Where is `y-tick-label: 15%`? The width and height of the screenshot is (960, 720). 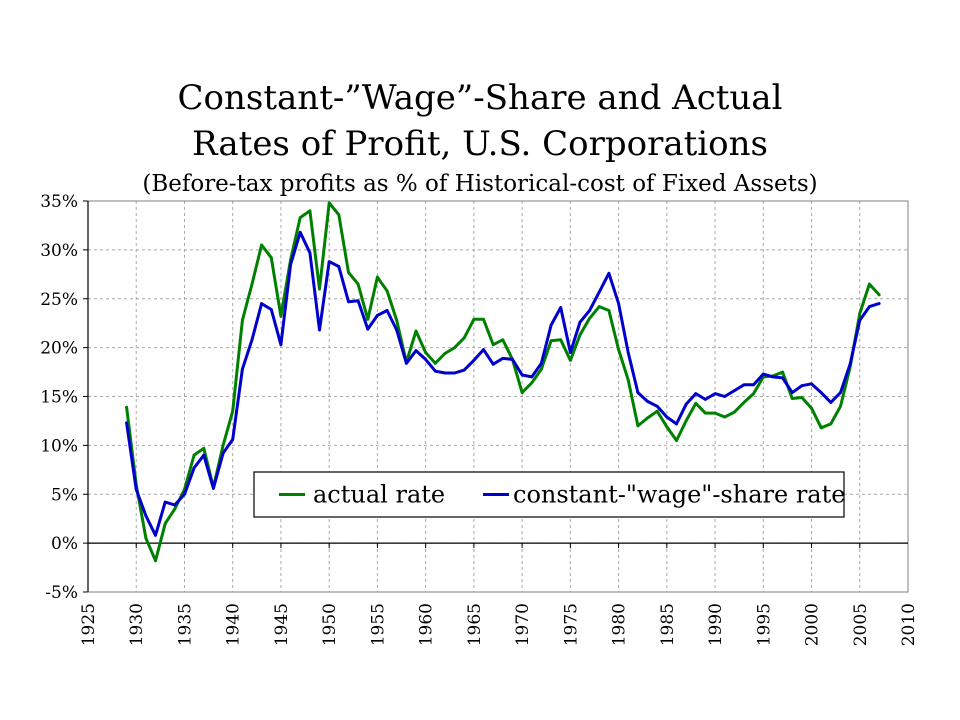
y-tick-label: 15% is located at coordinates (59, 398).